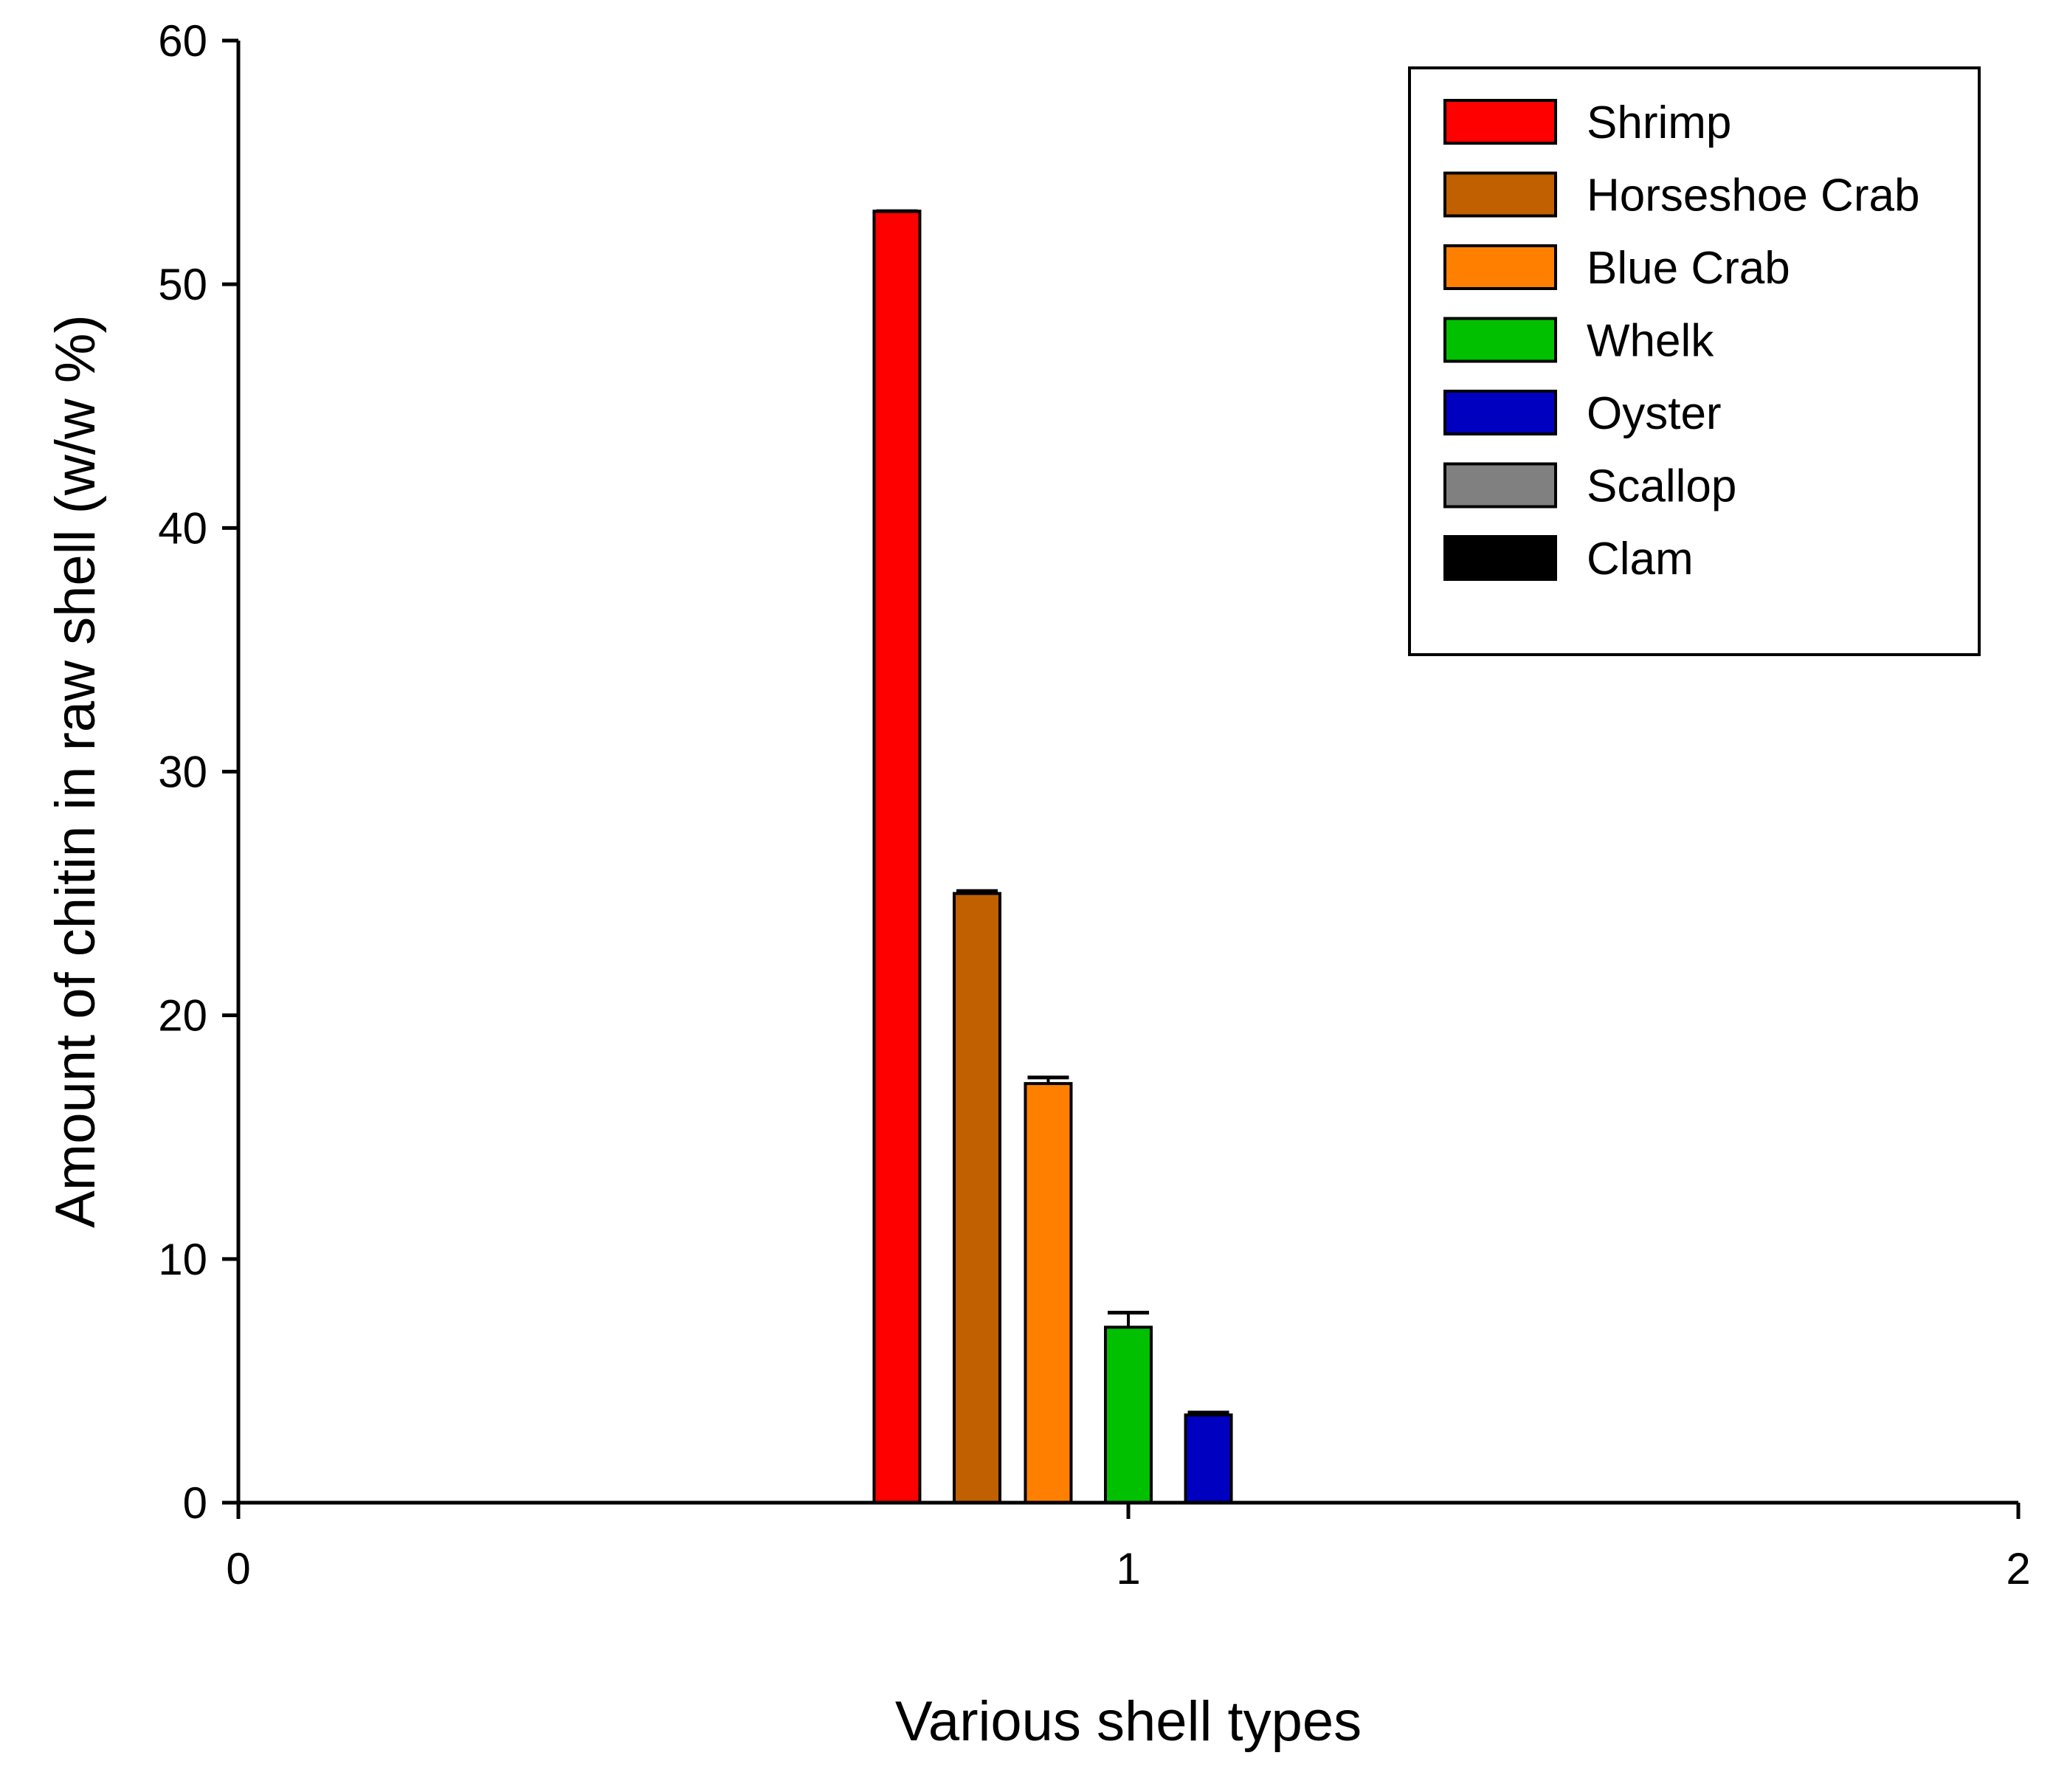  What do you see at coordinates (1500, 412) in the screenshot?
I see `legend-swatch-oyster` at bounding box center [1500, 412].